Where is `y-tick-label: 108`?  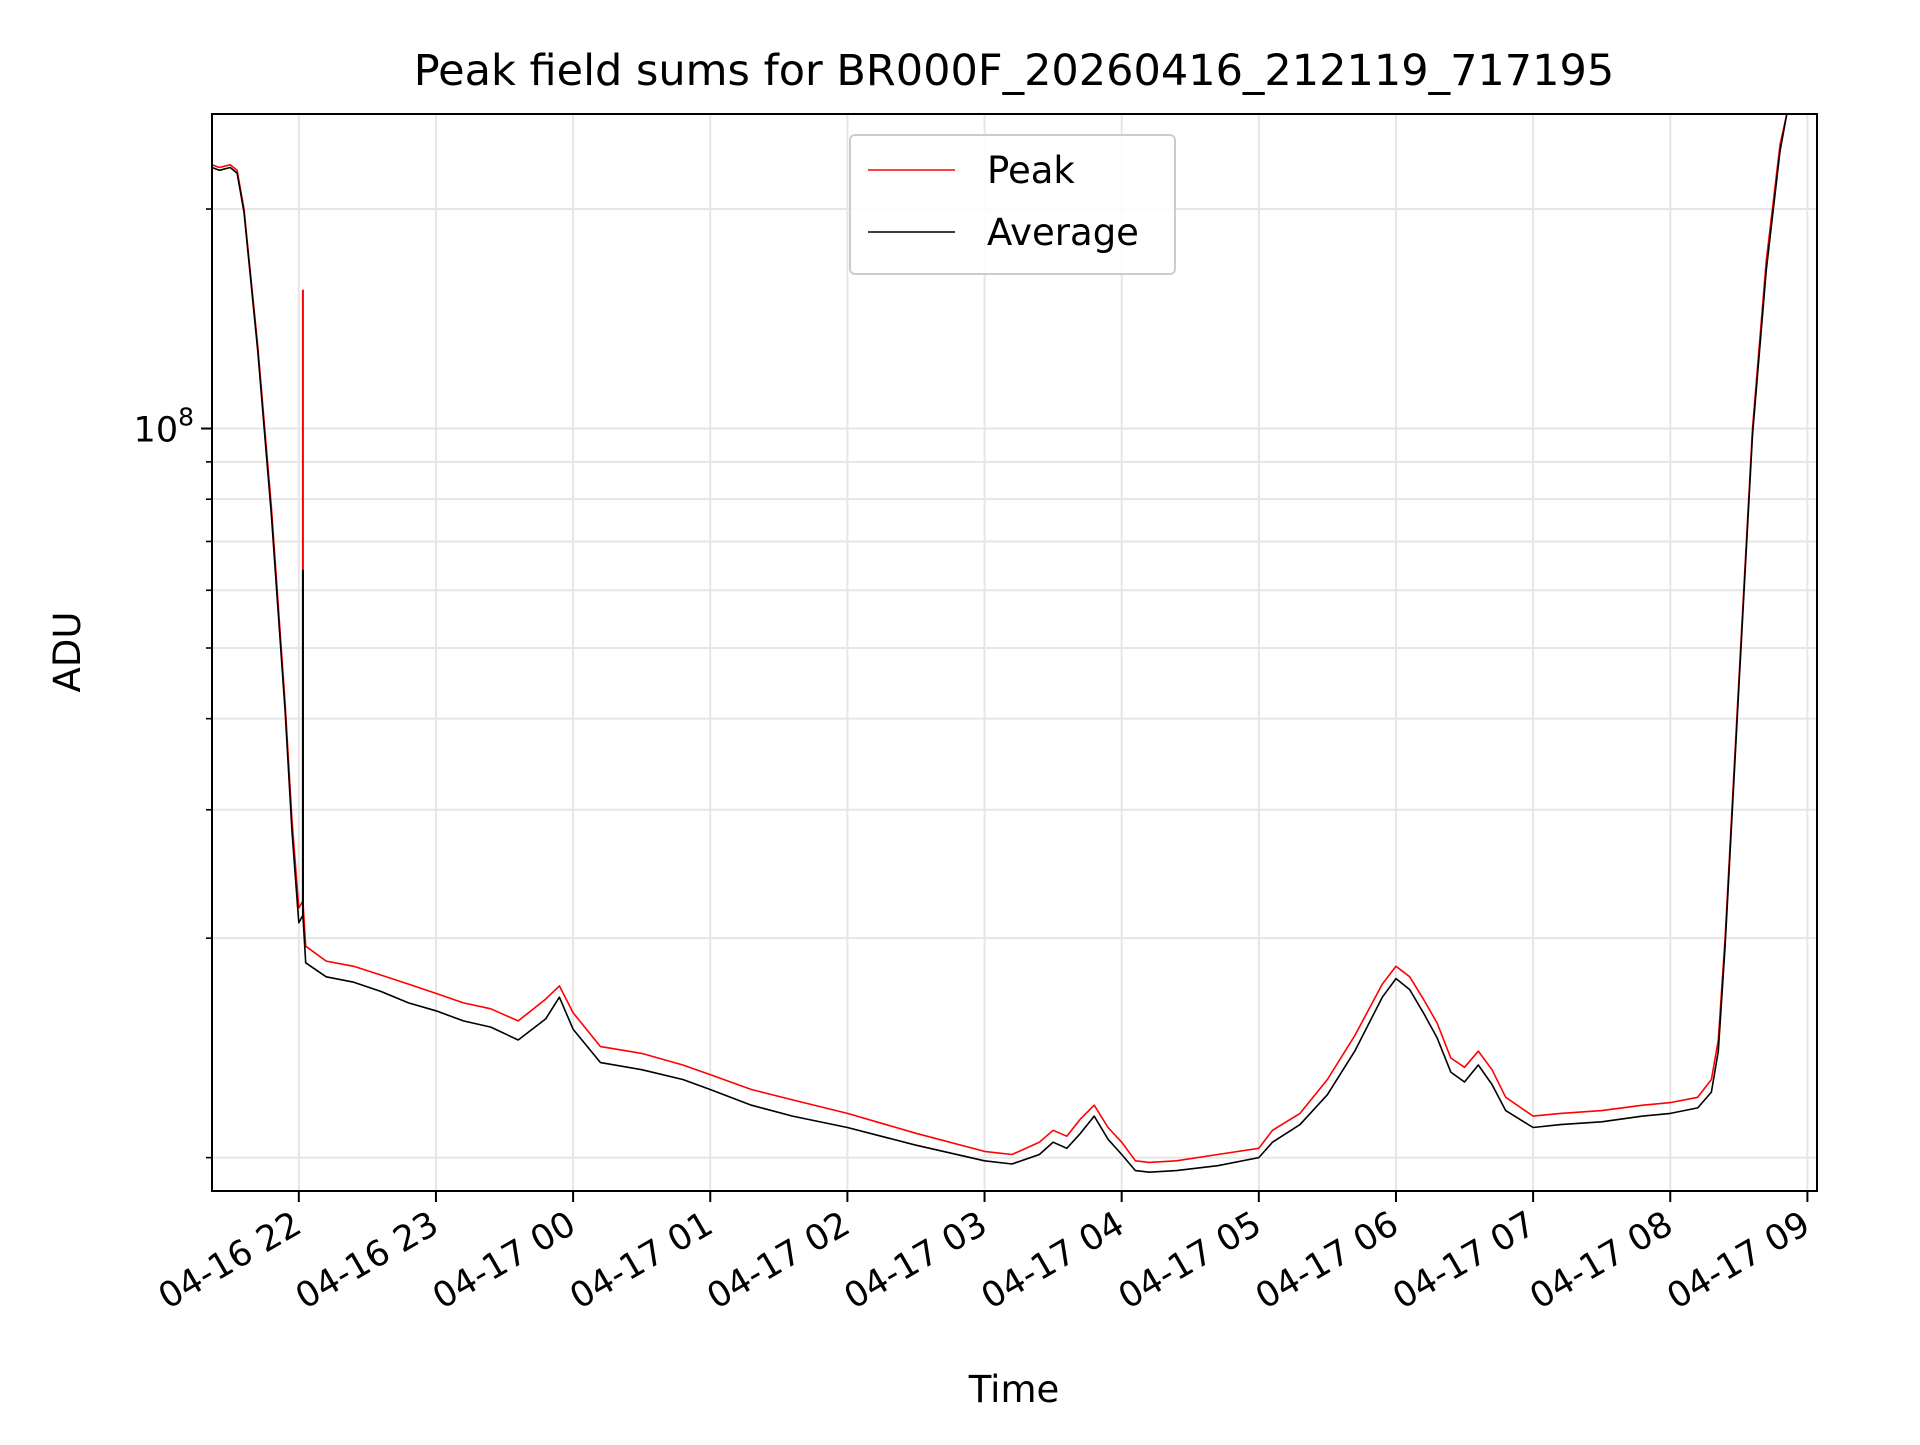 y-tick-label: 108 is located at coordinates (164, 427).